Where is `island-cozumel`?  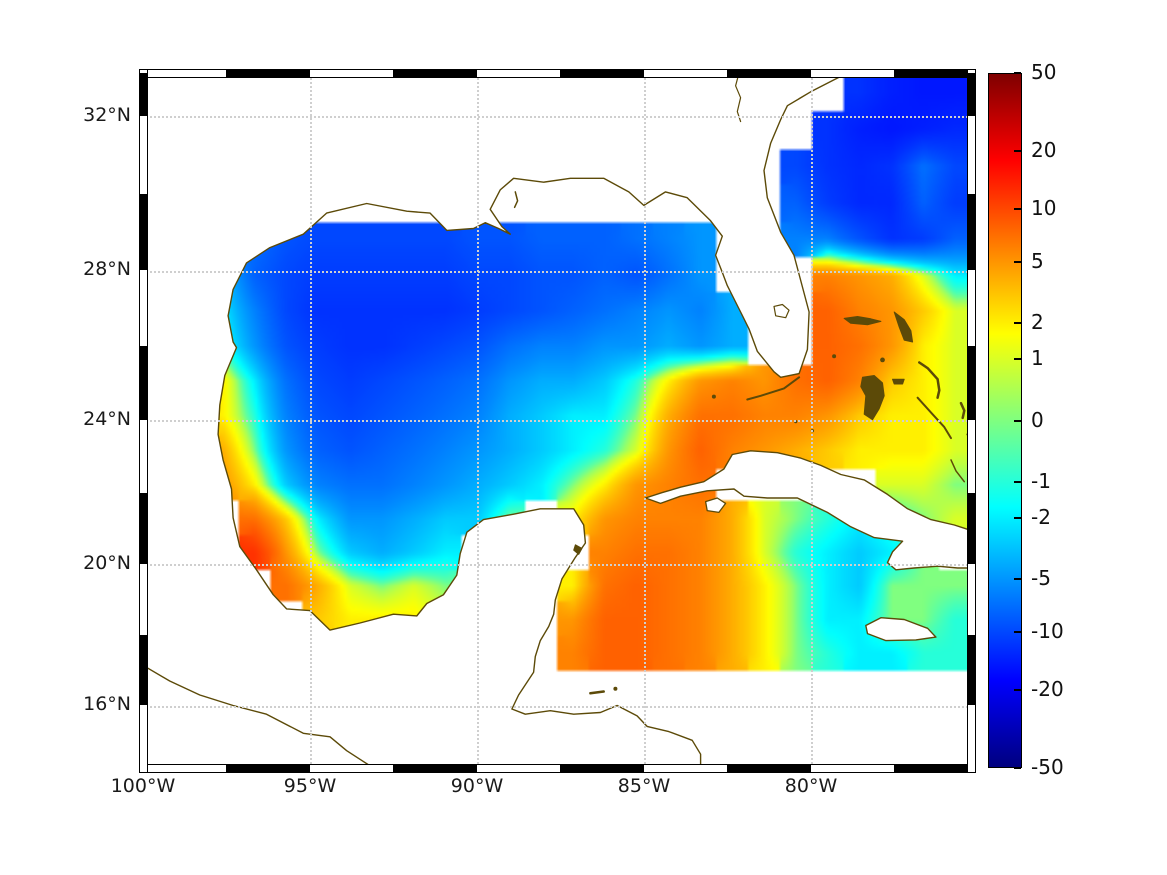 island-cozumel is located at coordinates (578, 549).